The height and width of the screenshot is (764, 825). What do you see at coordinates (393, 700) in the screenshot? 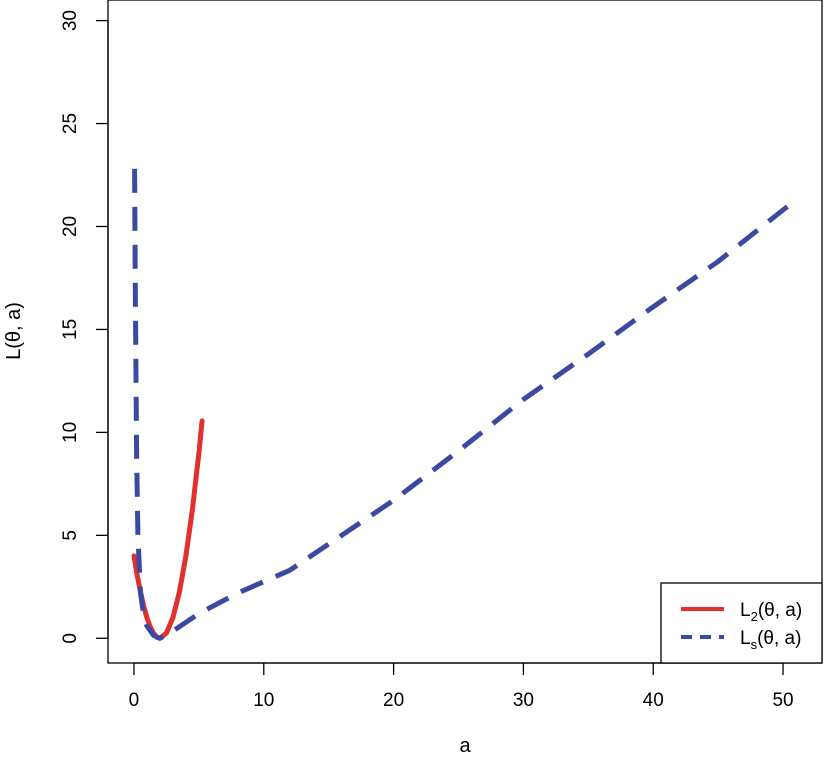
I see `x-tick-label: 20` at bounding box center [393, 700].